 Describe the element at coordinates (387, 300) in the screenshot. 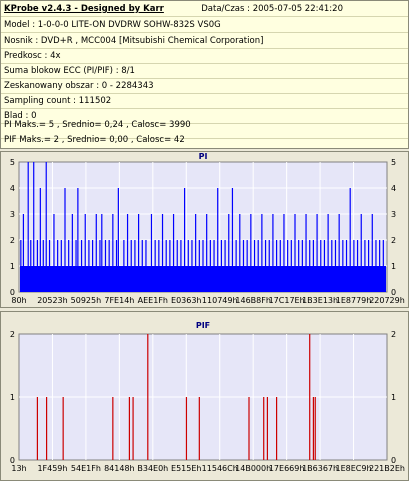

I see `pi-xtick-label: 220729h` at that location.